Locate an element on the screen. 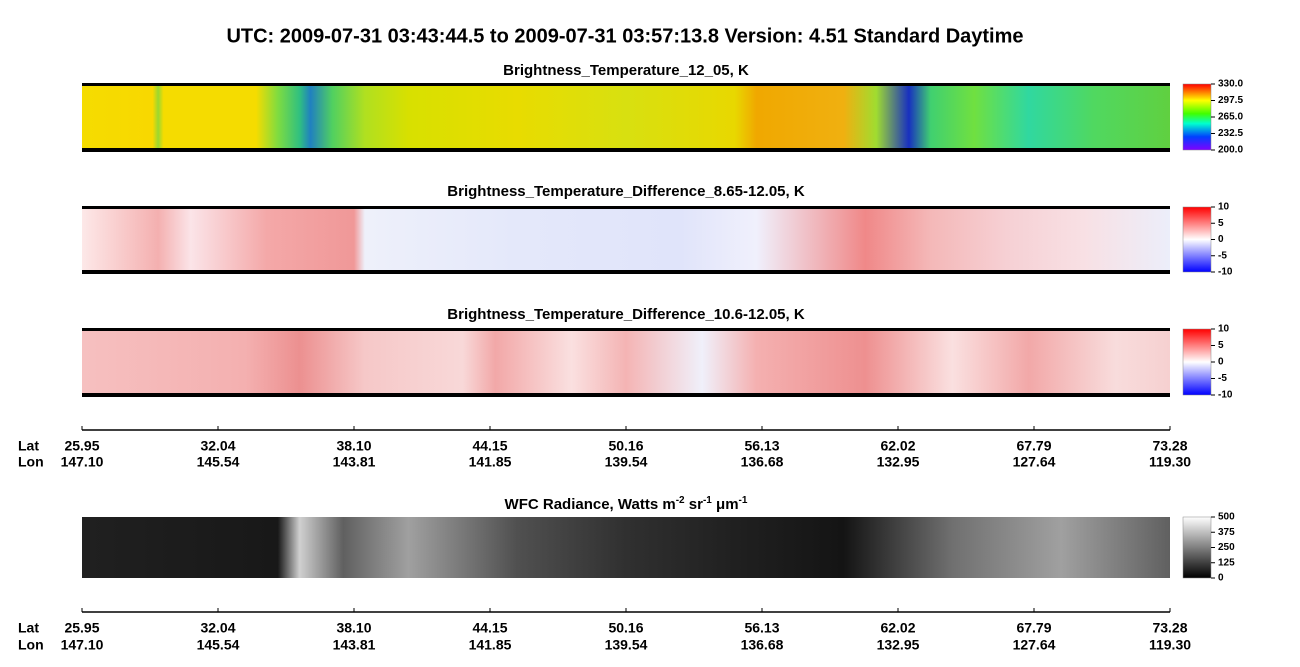  colorbar-tick-label: 375 is located at coordinates (1226, 532).